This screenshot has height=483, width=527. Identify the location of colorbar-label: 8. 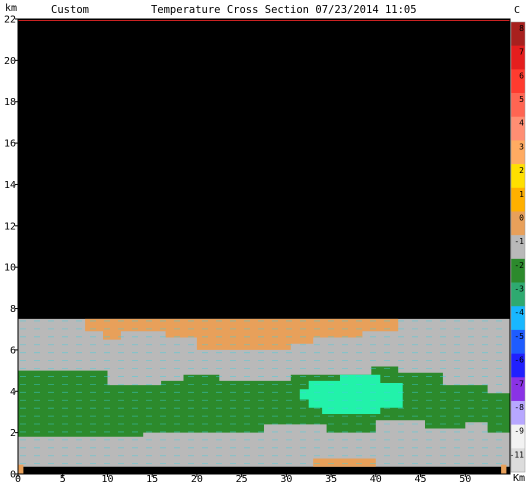
(521, 28).